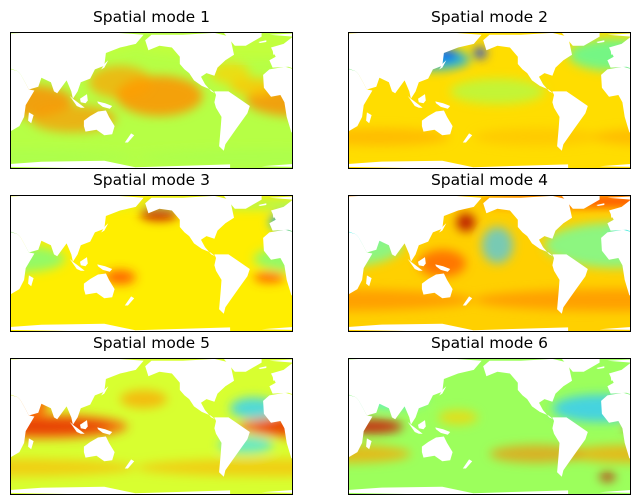 The width and height of the screenshot is (639, 504). What do you see at coordinates (151, 17) in the screenshot?
I see `panel-title: Spatial mode 1` at bounding box center [151, 17].